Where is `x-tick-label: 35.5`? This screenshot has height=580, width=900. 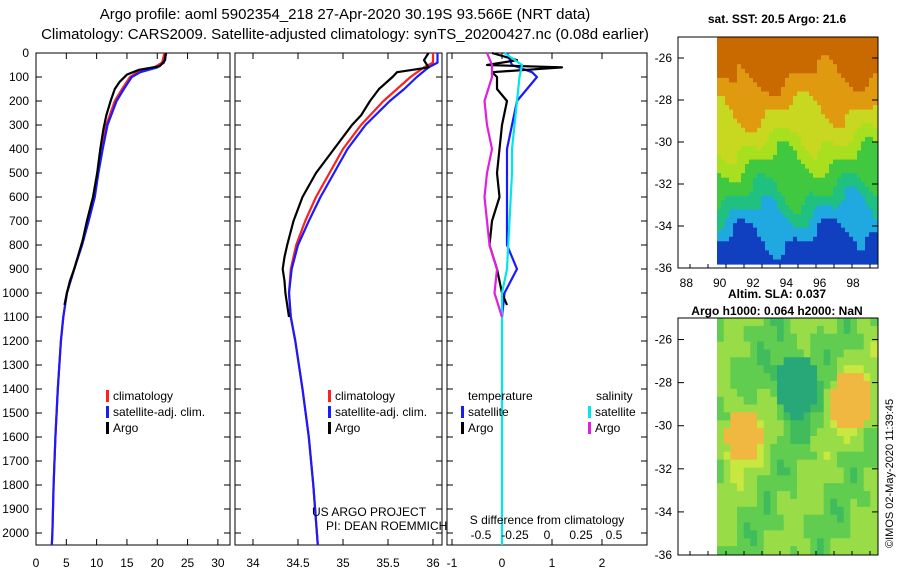 x-tick-label: 35.5 is located at coordinates (388, 563).